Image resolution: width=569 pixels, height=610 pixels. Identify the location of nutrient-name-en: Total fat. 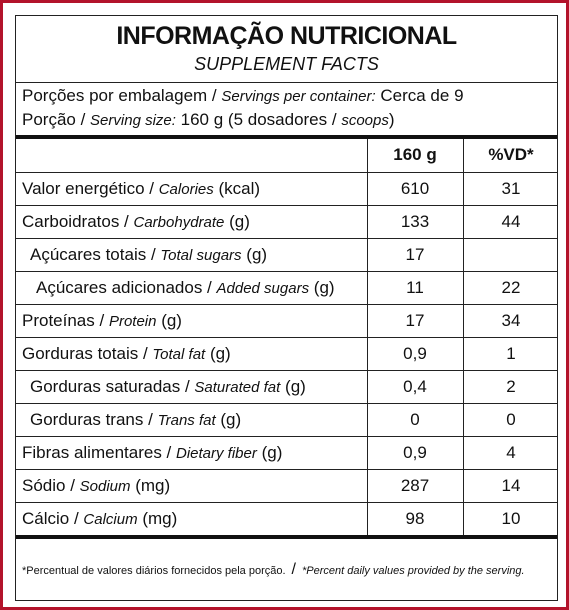
(179, 354).